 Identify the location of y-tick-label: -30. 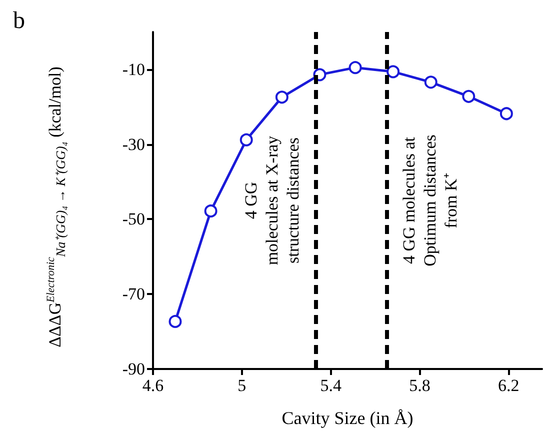
(133, 144).